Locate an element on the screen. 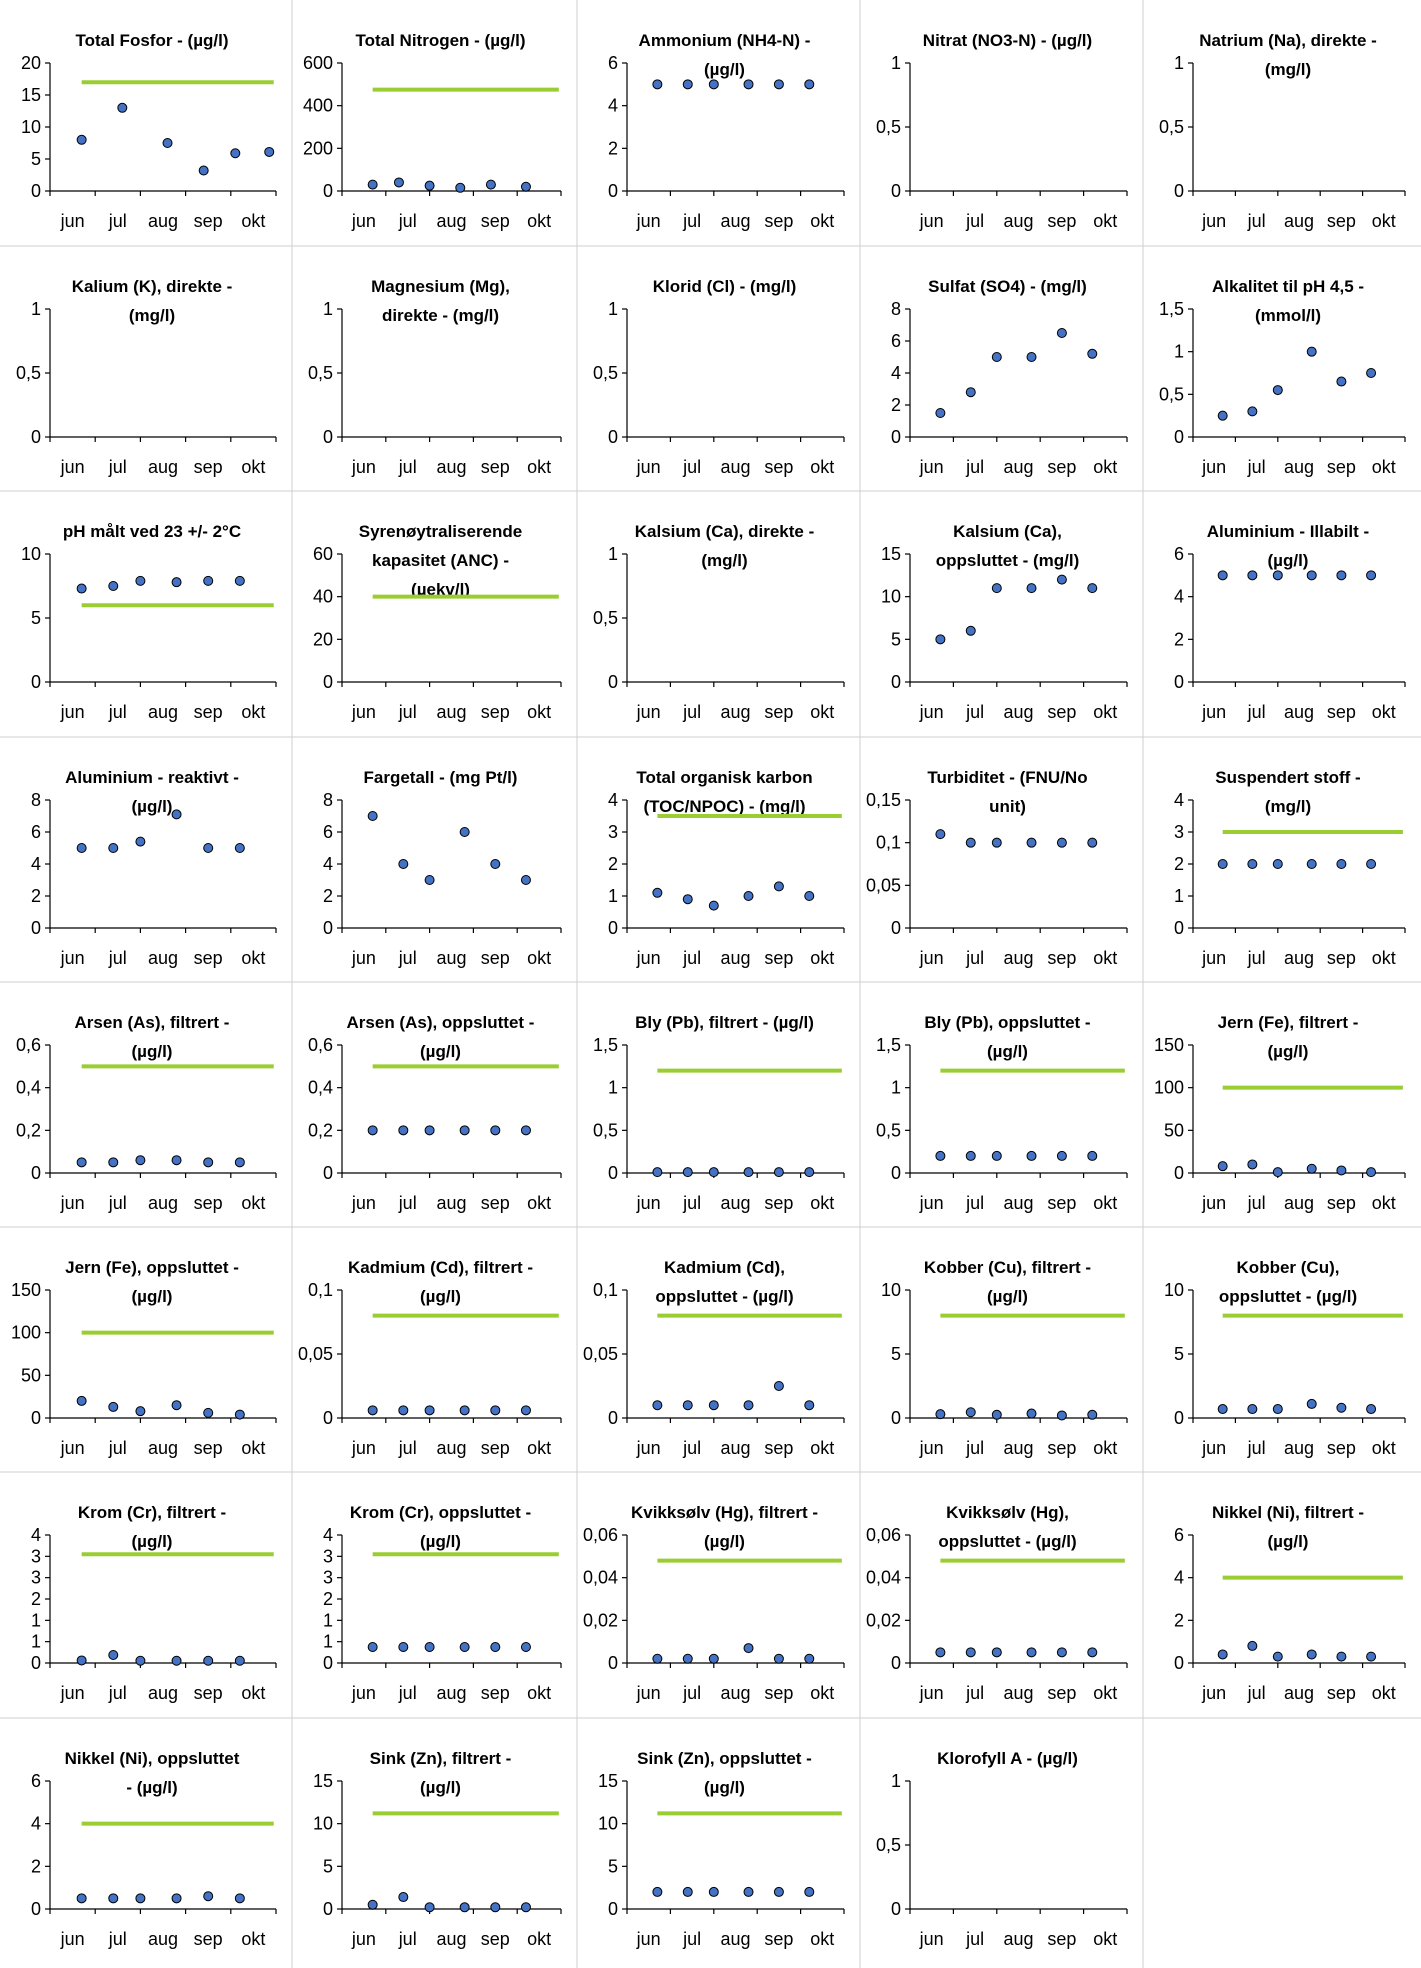 The image size is (1421, 1968). y-tick-label: 4 is located at coordinates (613, 800).